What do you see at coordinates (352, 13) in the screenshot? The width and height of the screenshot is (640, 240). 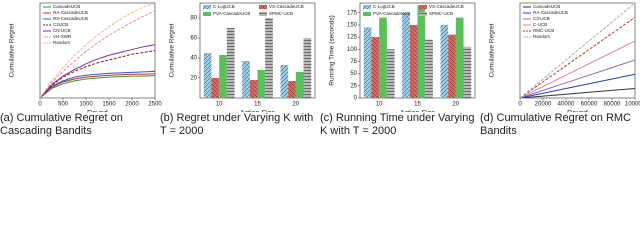 I see `y-tick-label: 175` at bounding box center [352, 13].